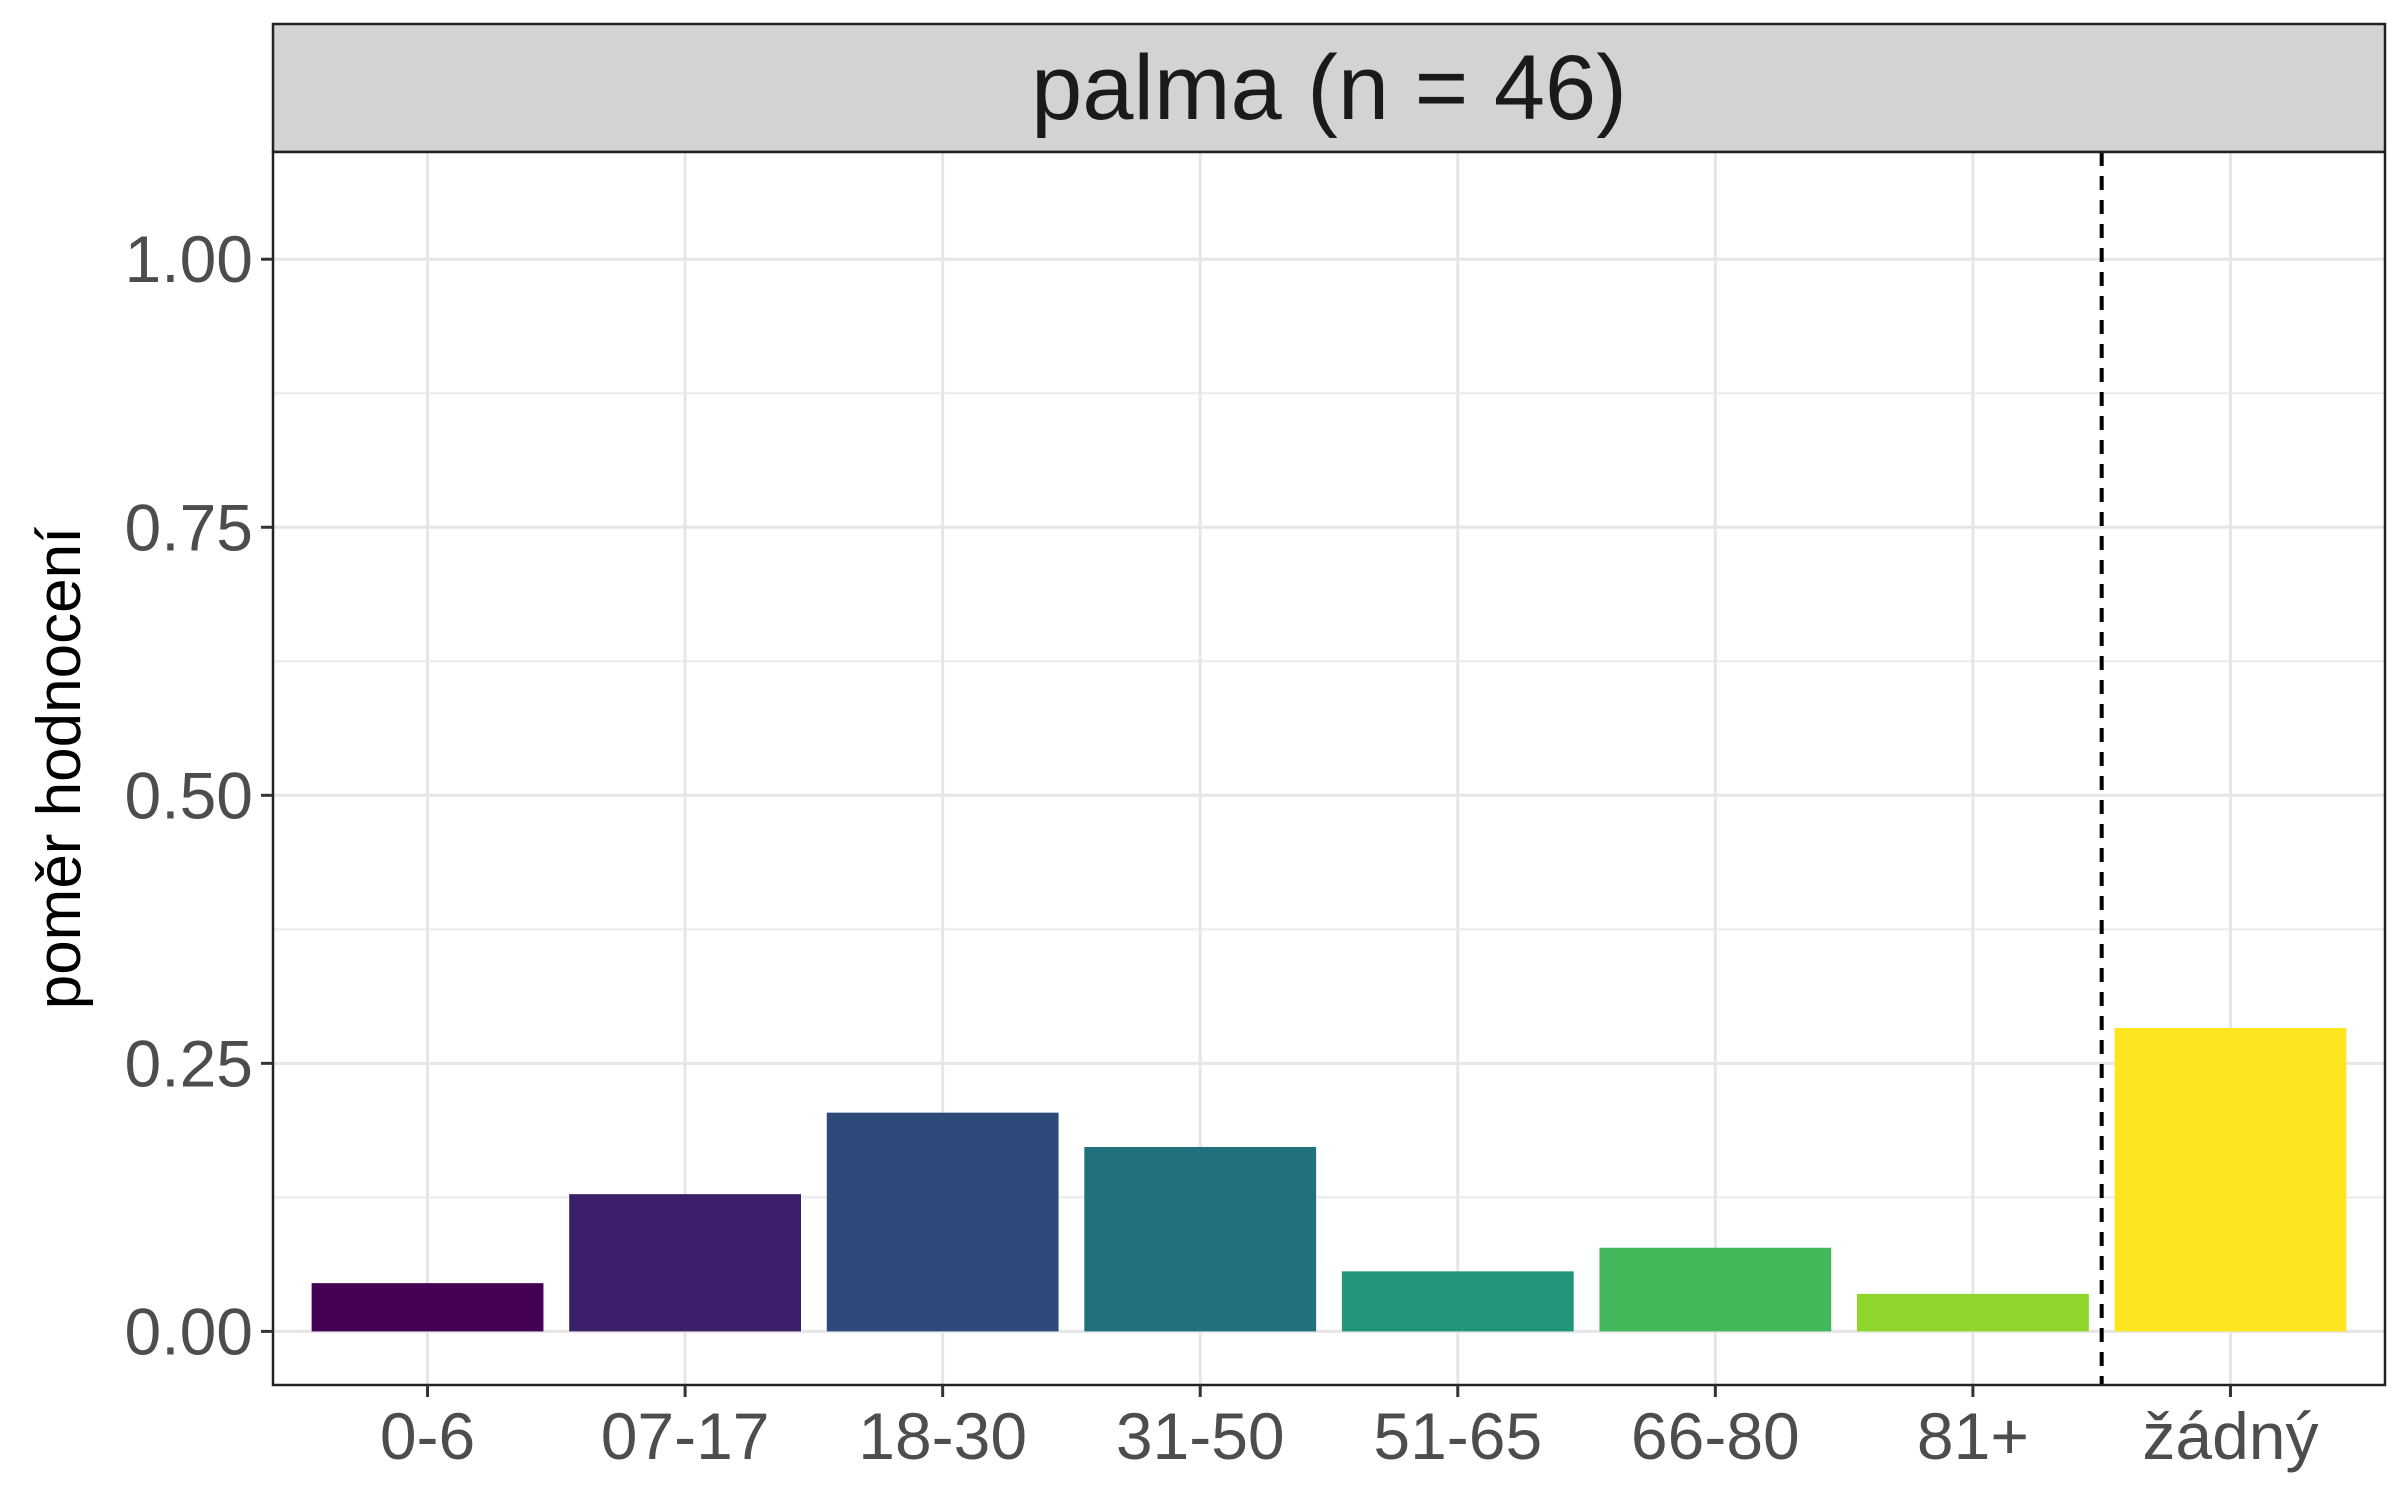 The width and height of the screenshot is (2400, 1500). I want to click on x-tick-label: 81+, so click(1973, 1436).